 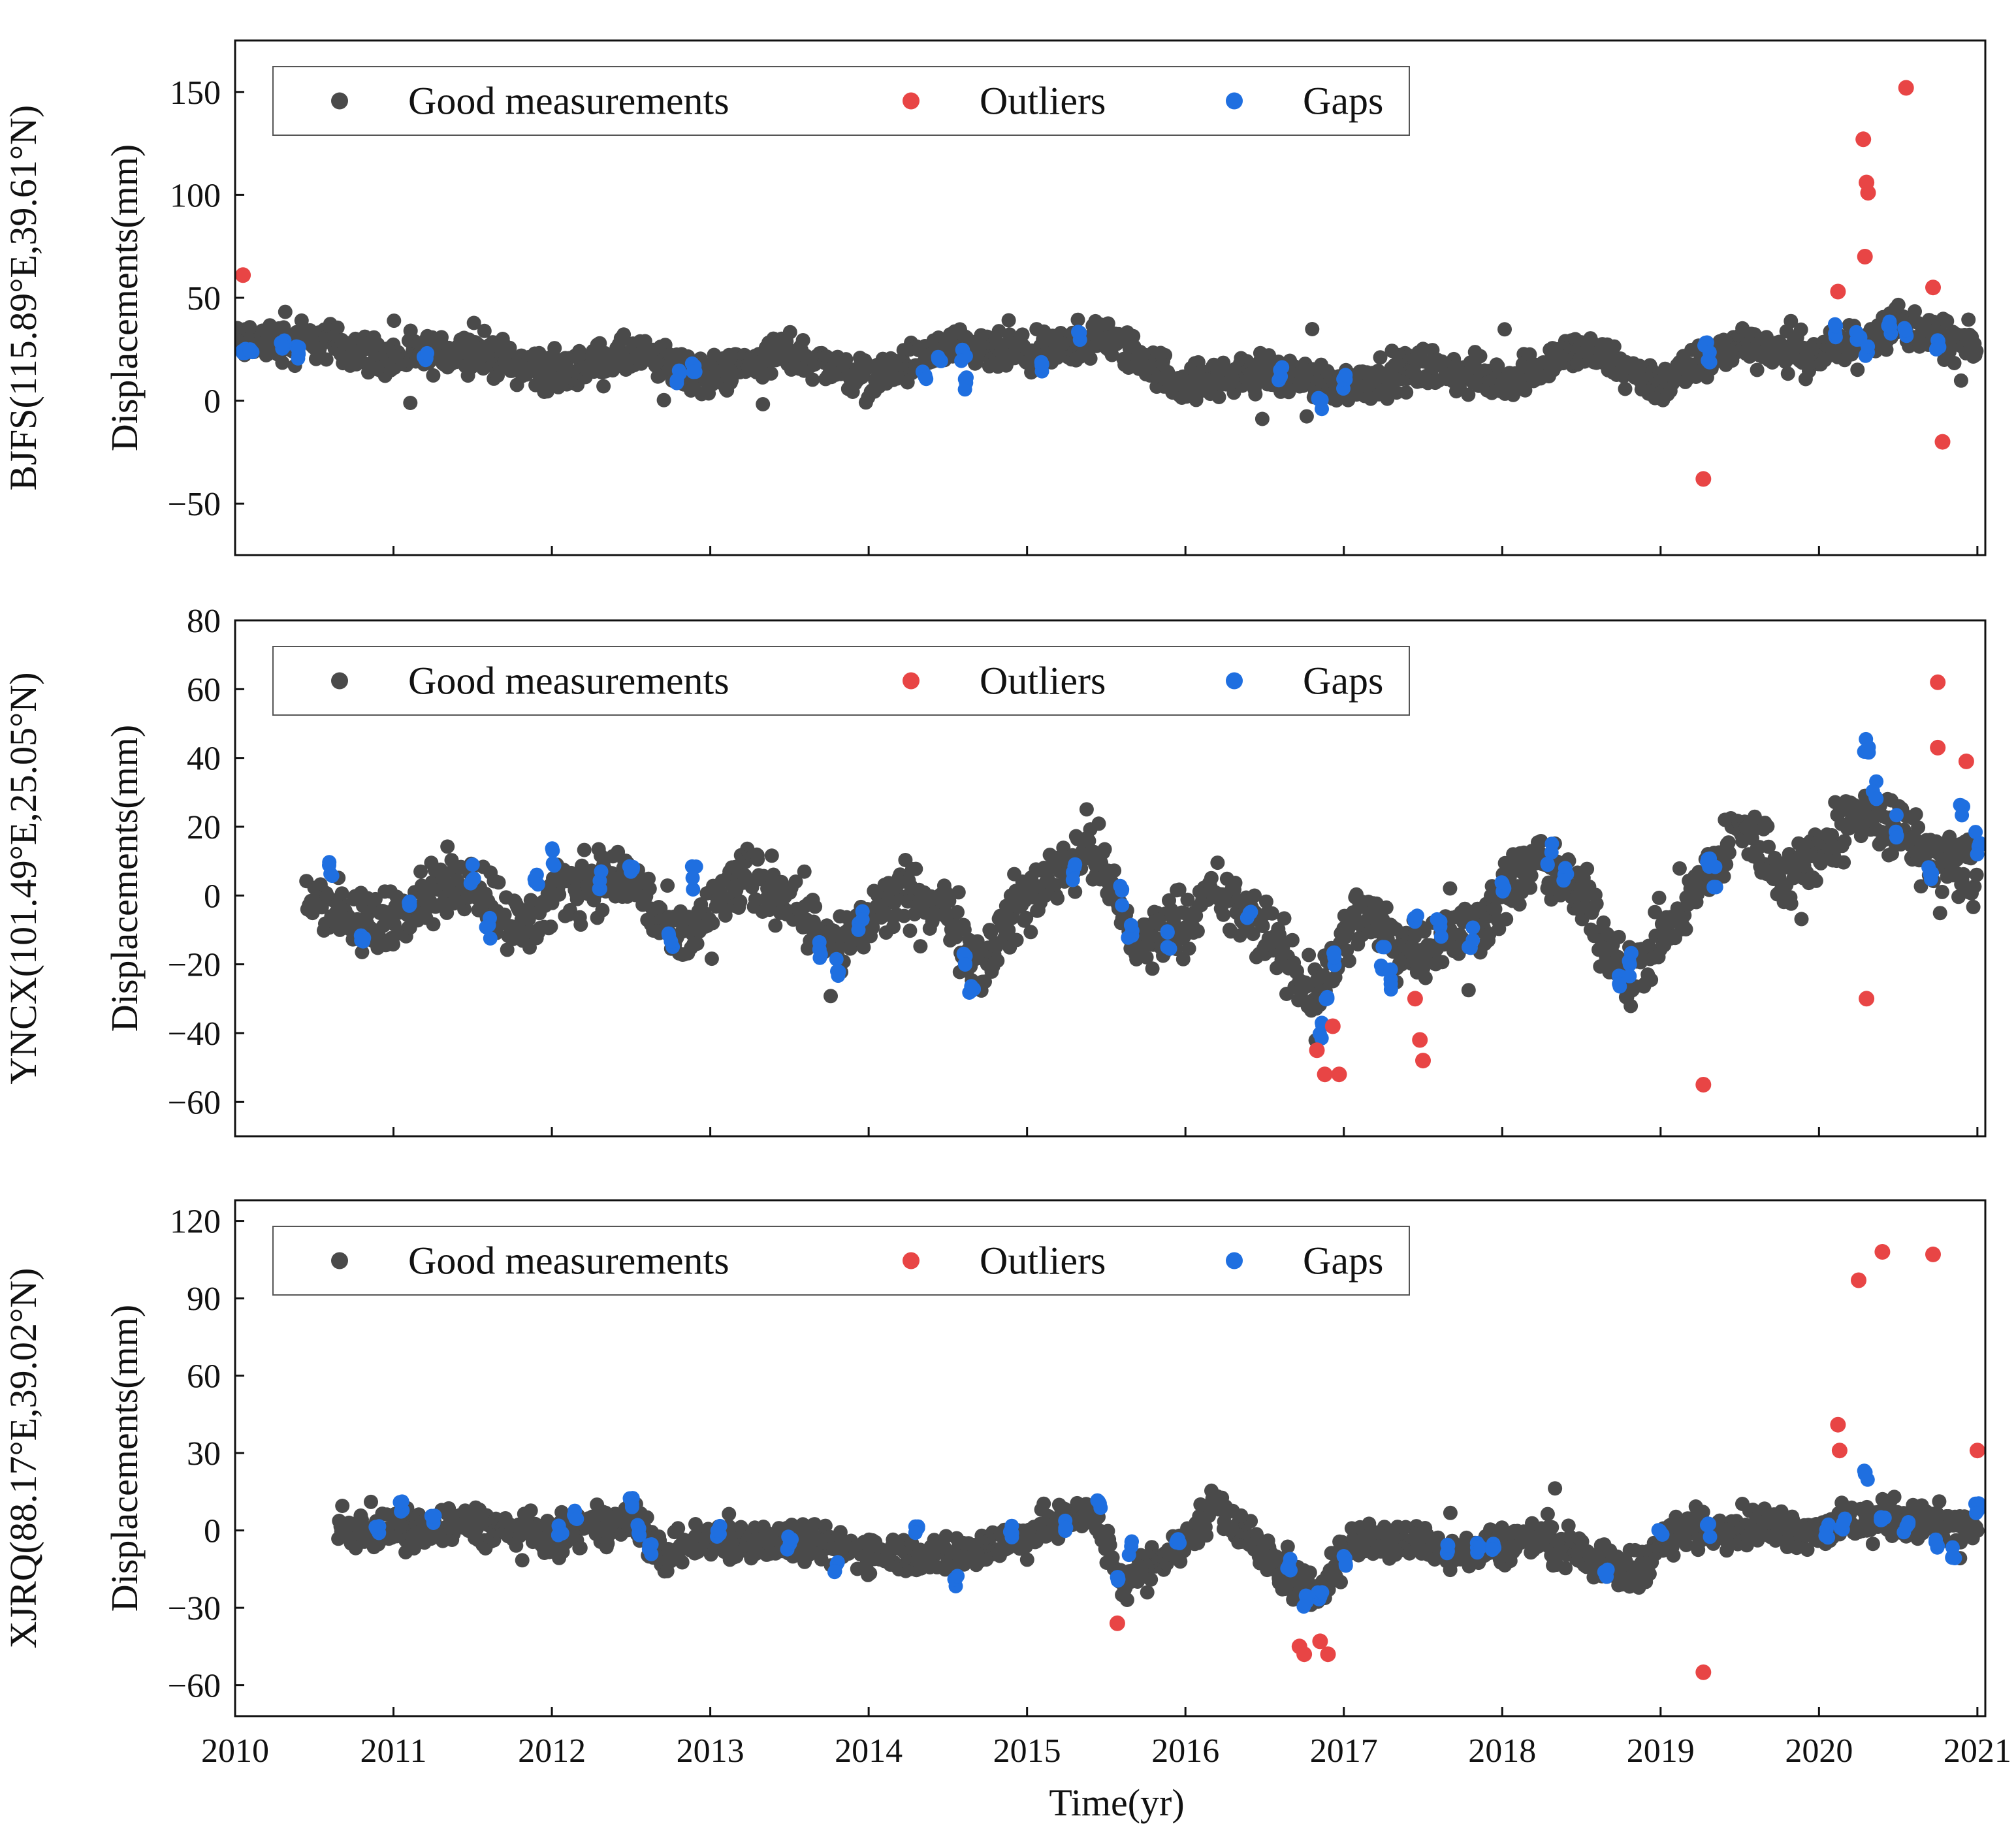 What do you see at coordinates (911, 1260) in the screenshot?
I see `legend-outlier-marker` at bounding box center [911, 1260].